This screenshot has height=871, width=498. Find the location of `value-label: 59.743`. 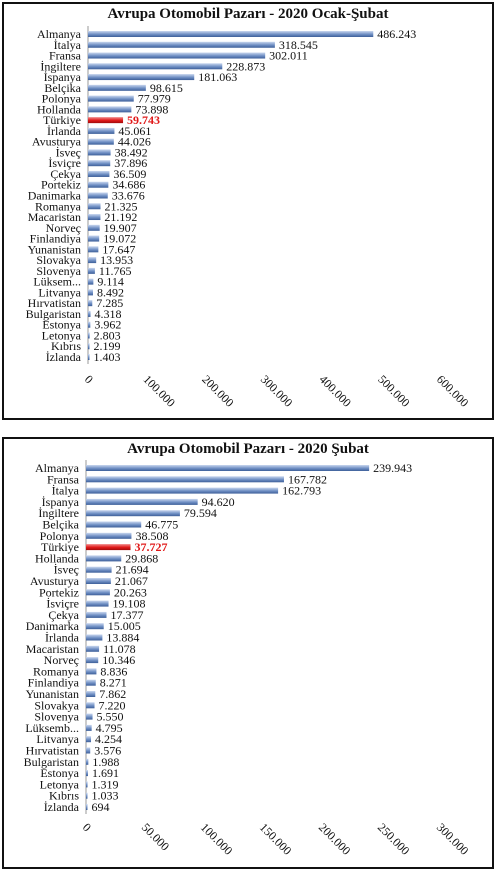

value-label: 59.743 is located at coordinates (143, 120).